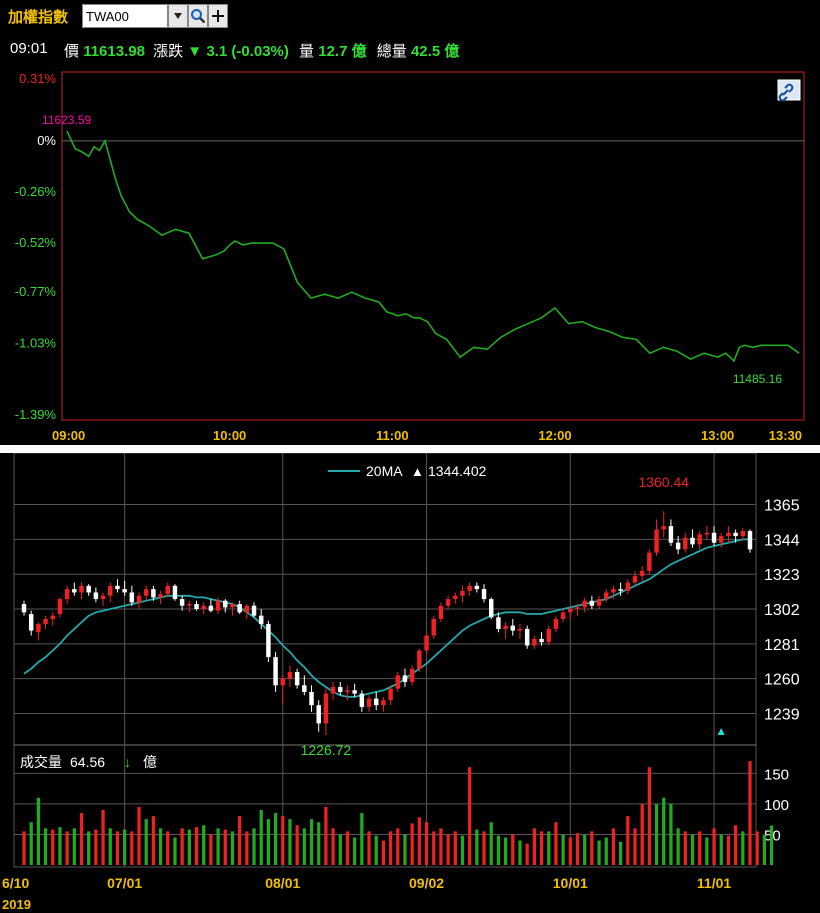 This screenshot has width=820, height=913. I want to click on symbol-dropdown-button, so click(178, 16).